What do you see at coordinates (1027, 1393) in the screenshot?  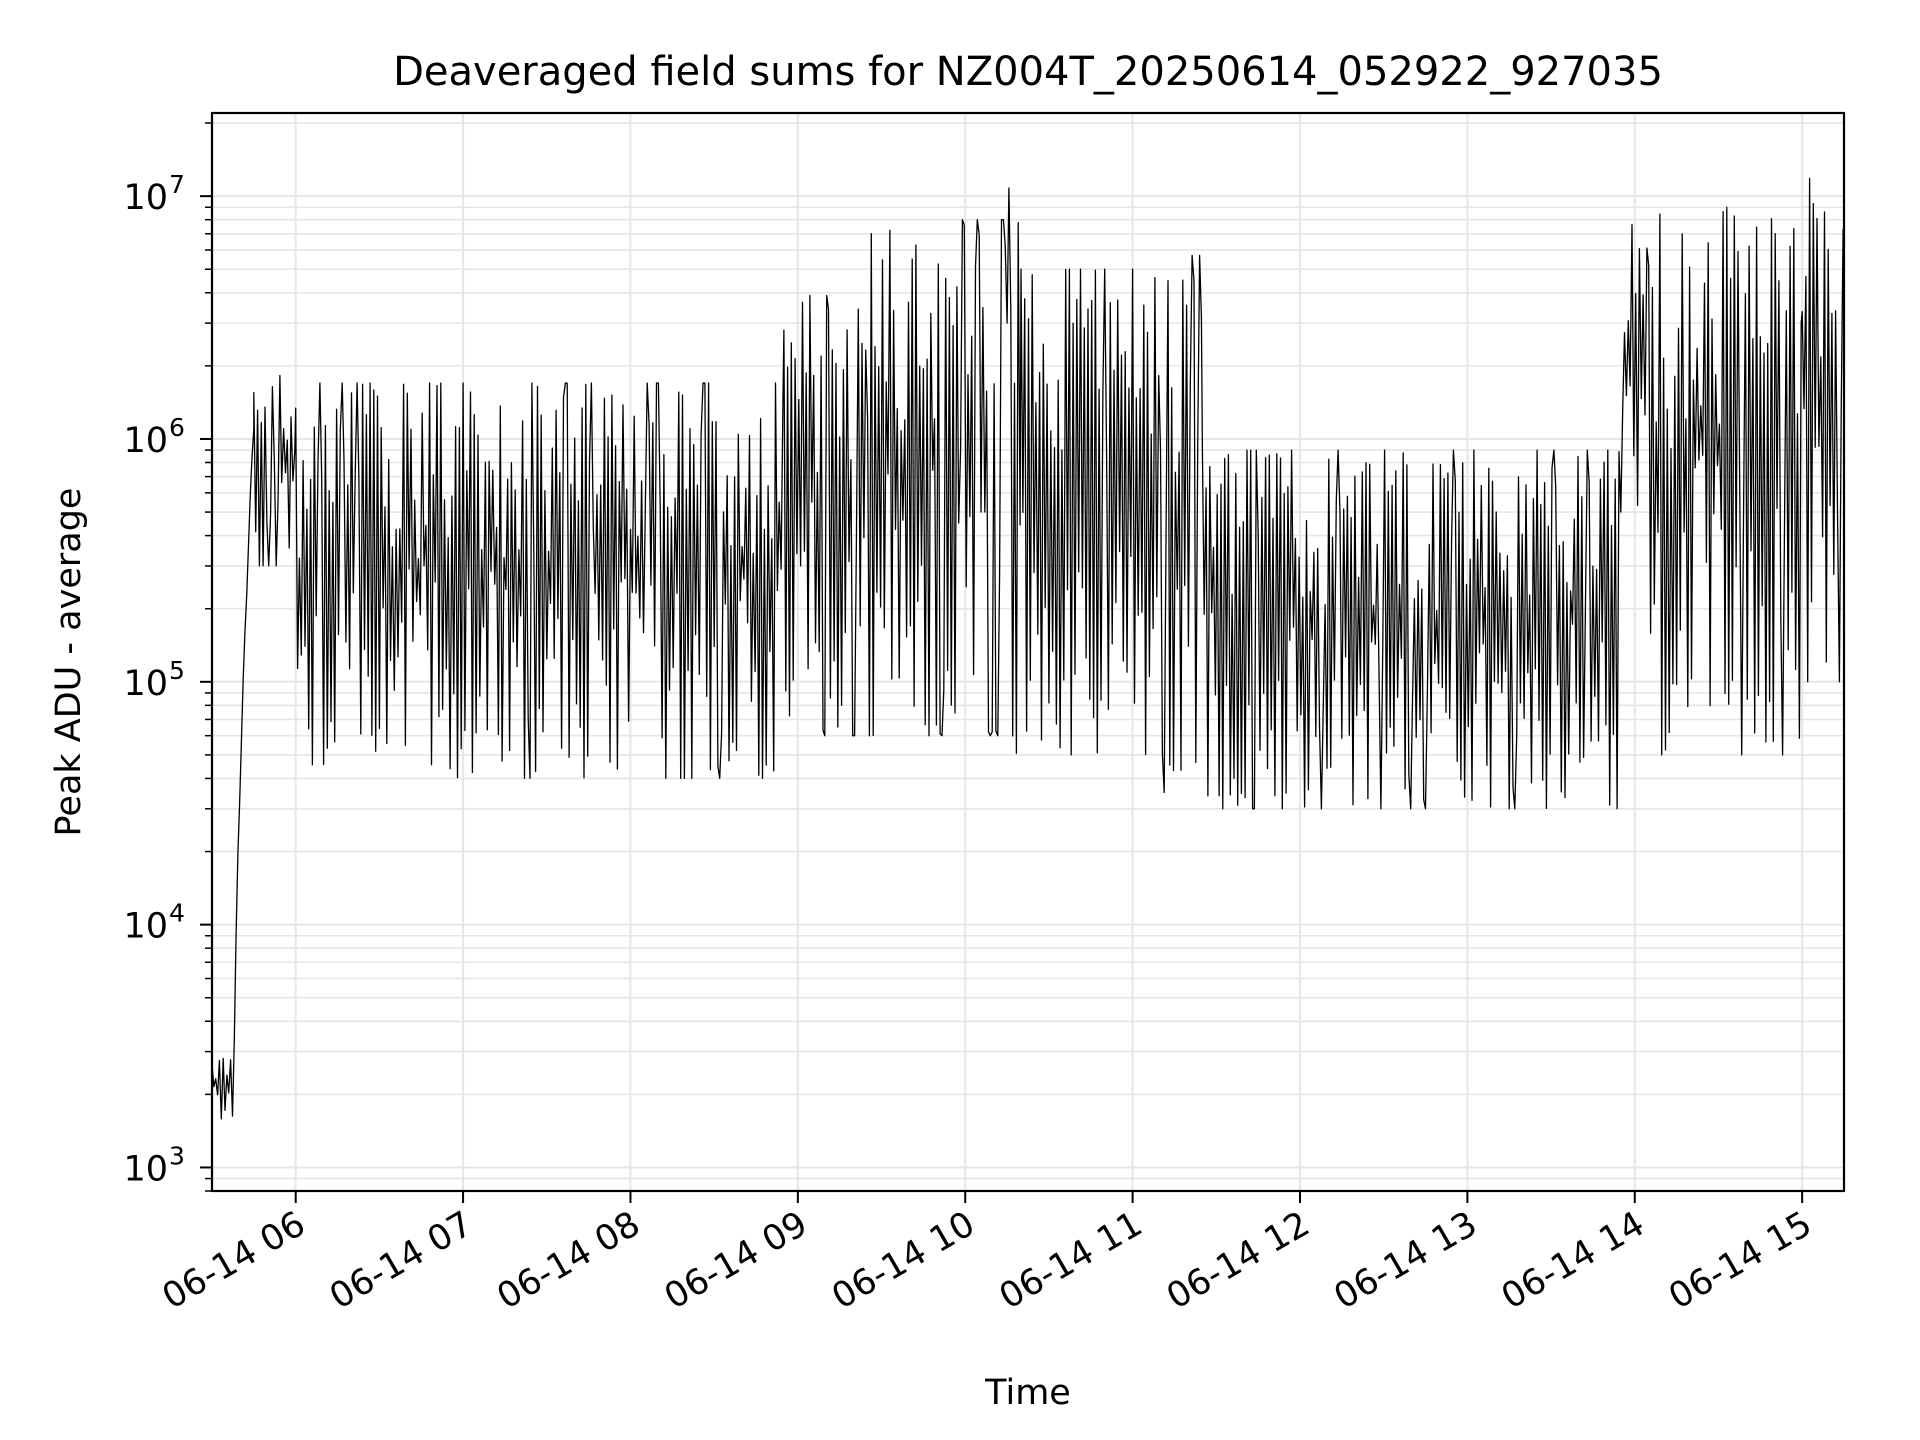 I see `x-axis-label: Time` at bounding box center [1027, 1393].